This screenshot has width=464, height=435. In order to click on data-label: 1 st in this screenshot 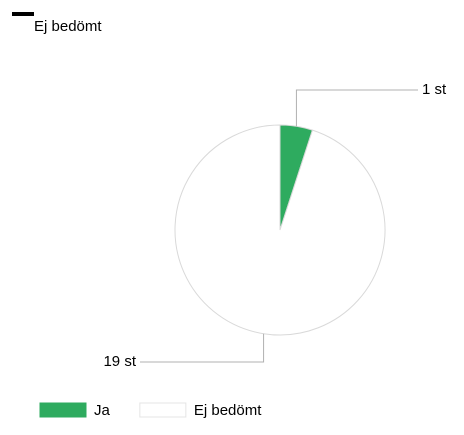, I will do `click(434, 89)`.